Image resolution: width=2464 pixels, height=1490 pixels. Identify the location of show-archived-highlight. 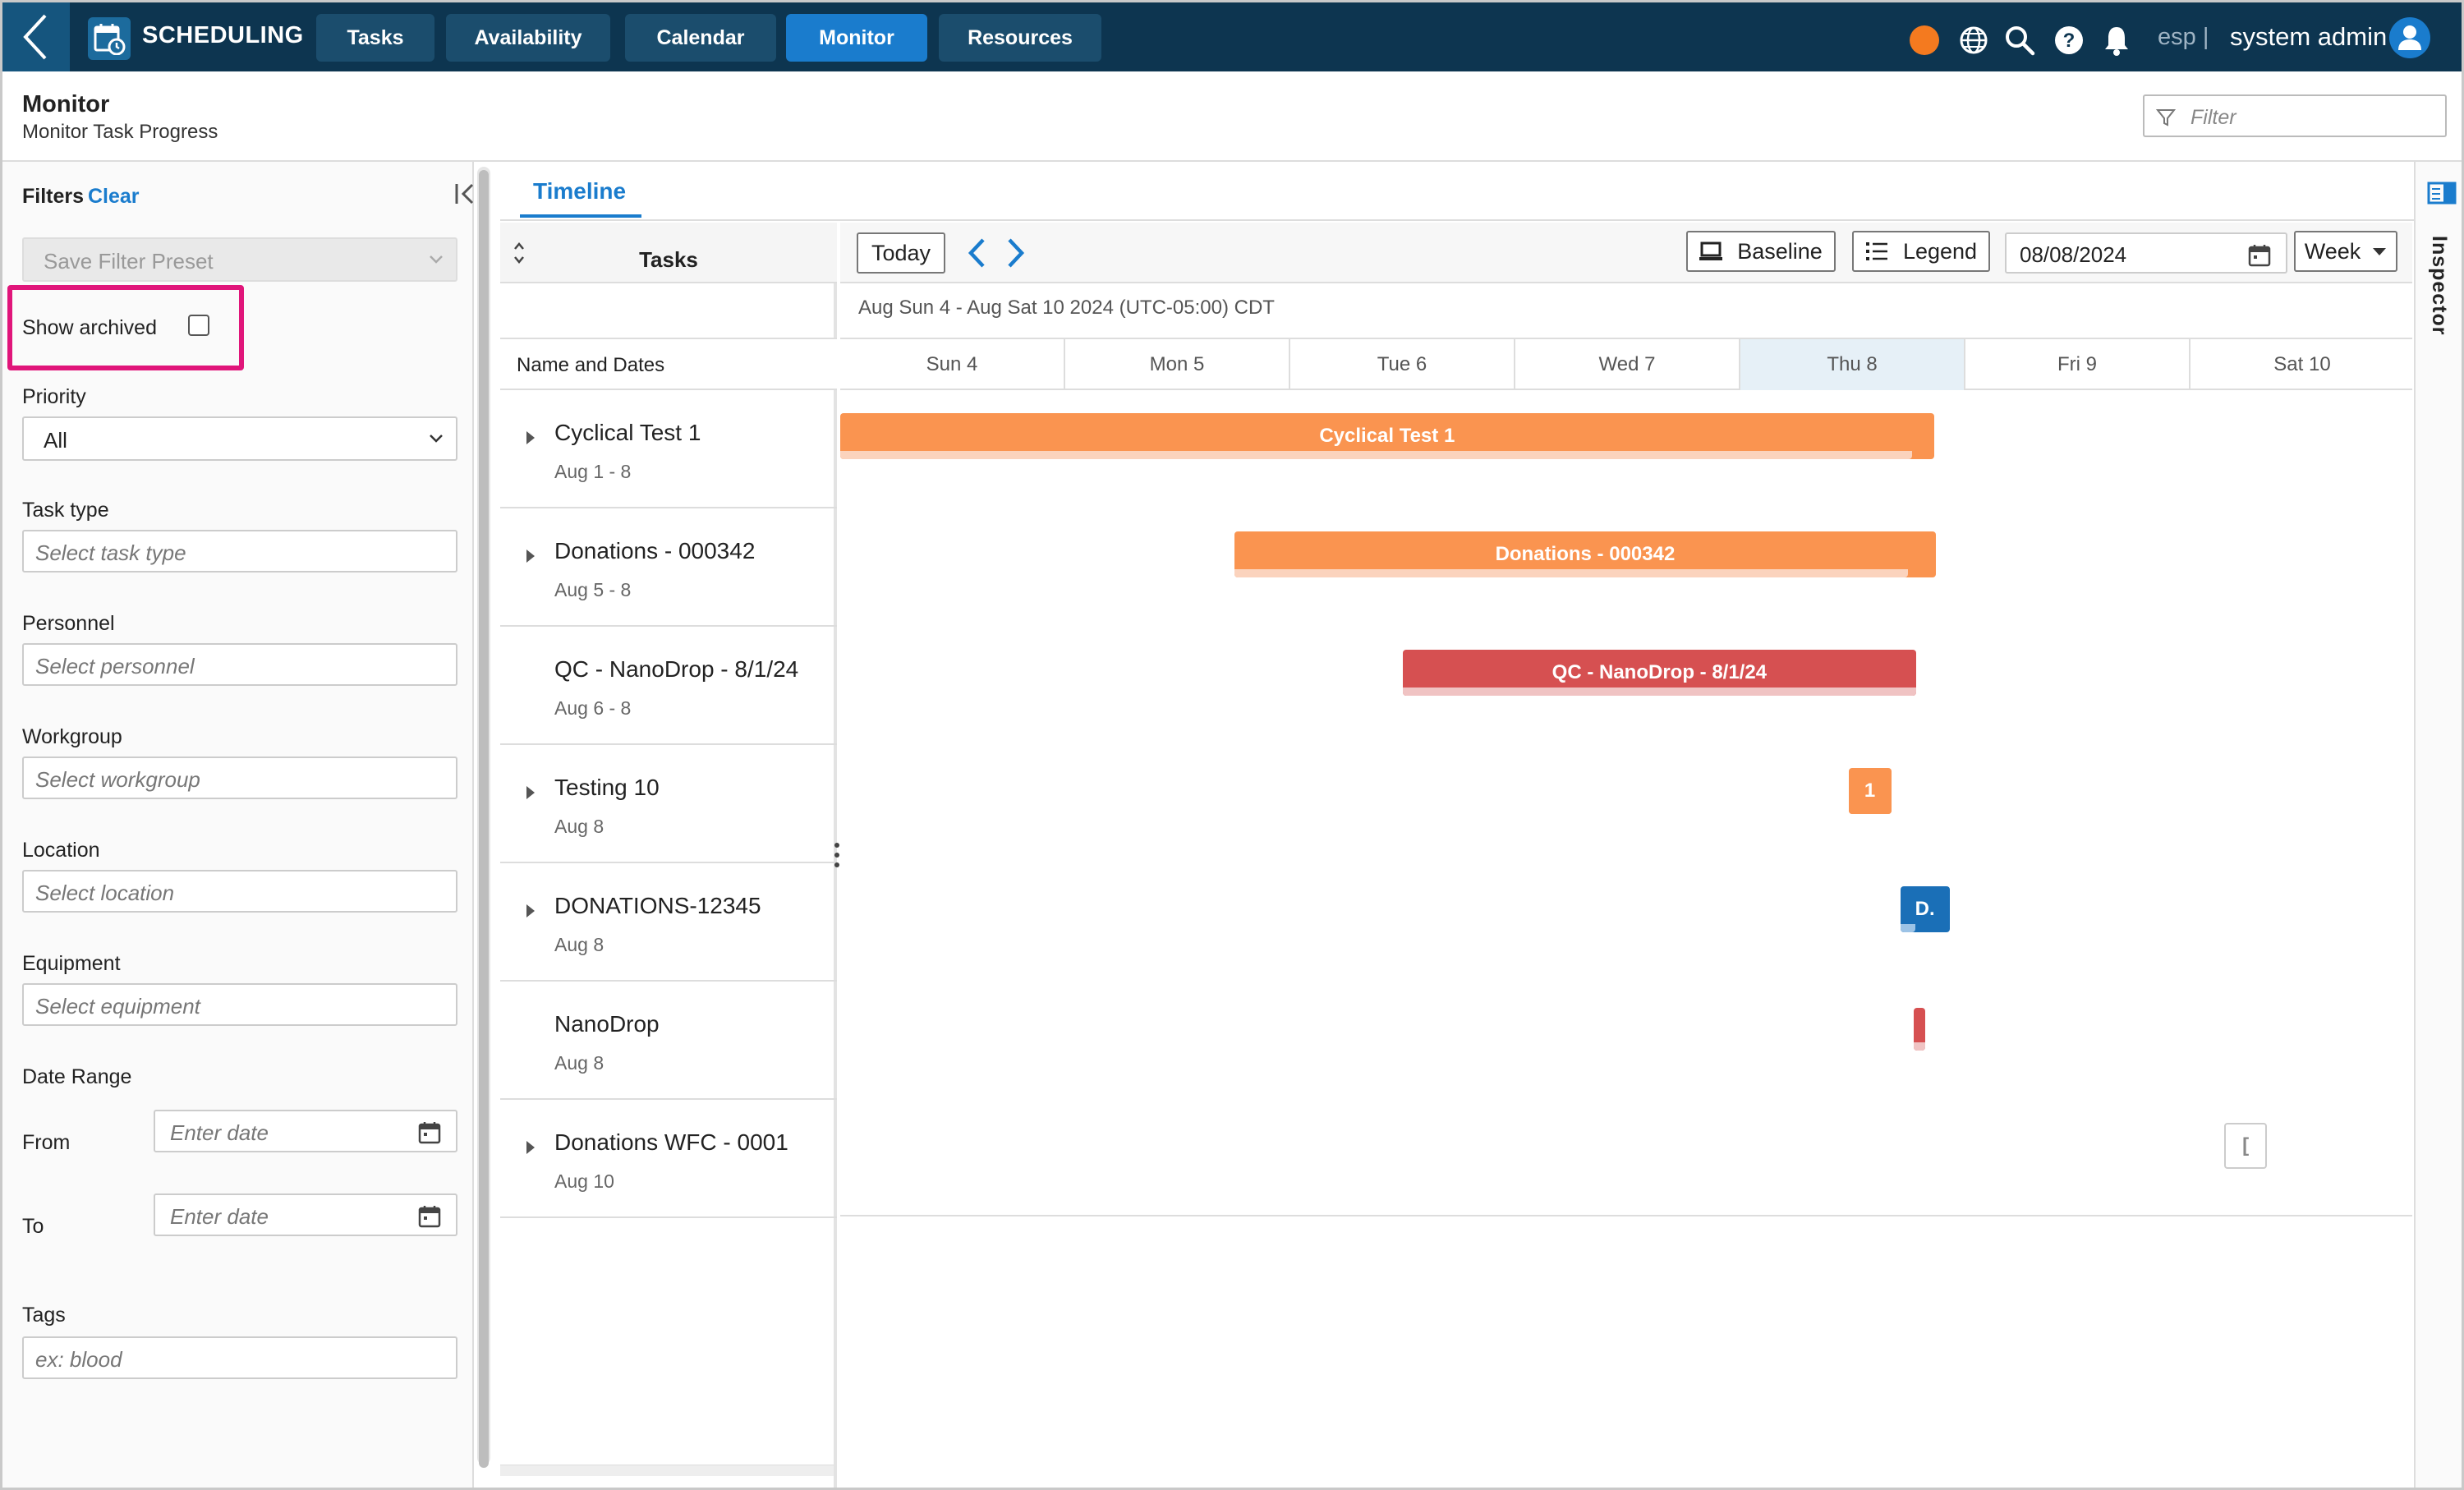
(125, 328).